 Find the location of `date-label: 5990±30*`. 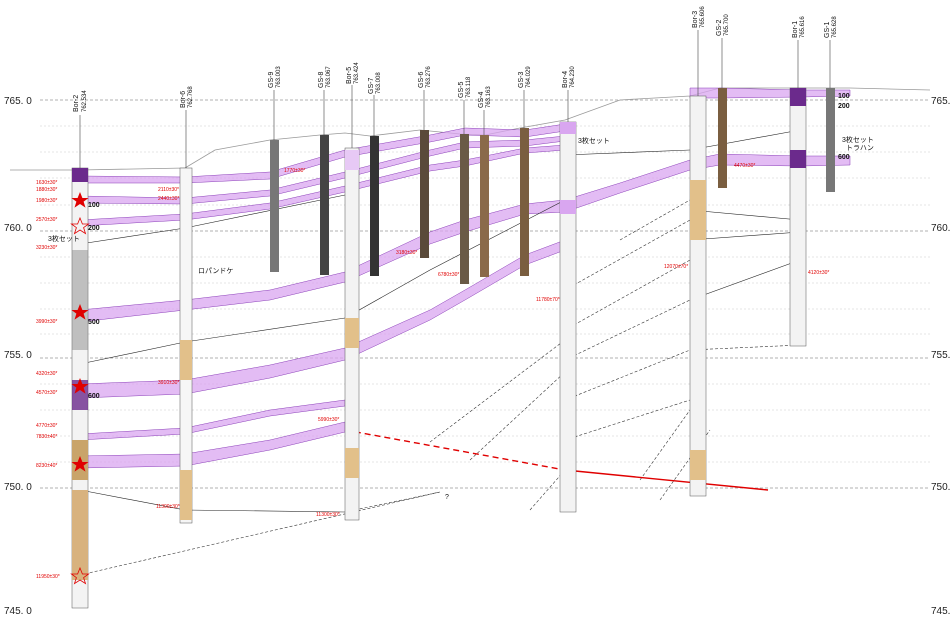

date-label: 5990±30* is located at coordinates (328, 420).